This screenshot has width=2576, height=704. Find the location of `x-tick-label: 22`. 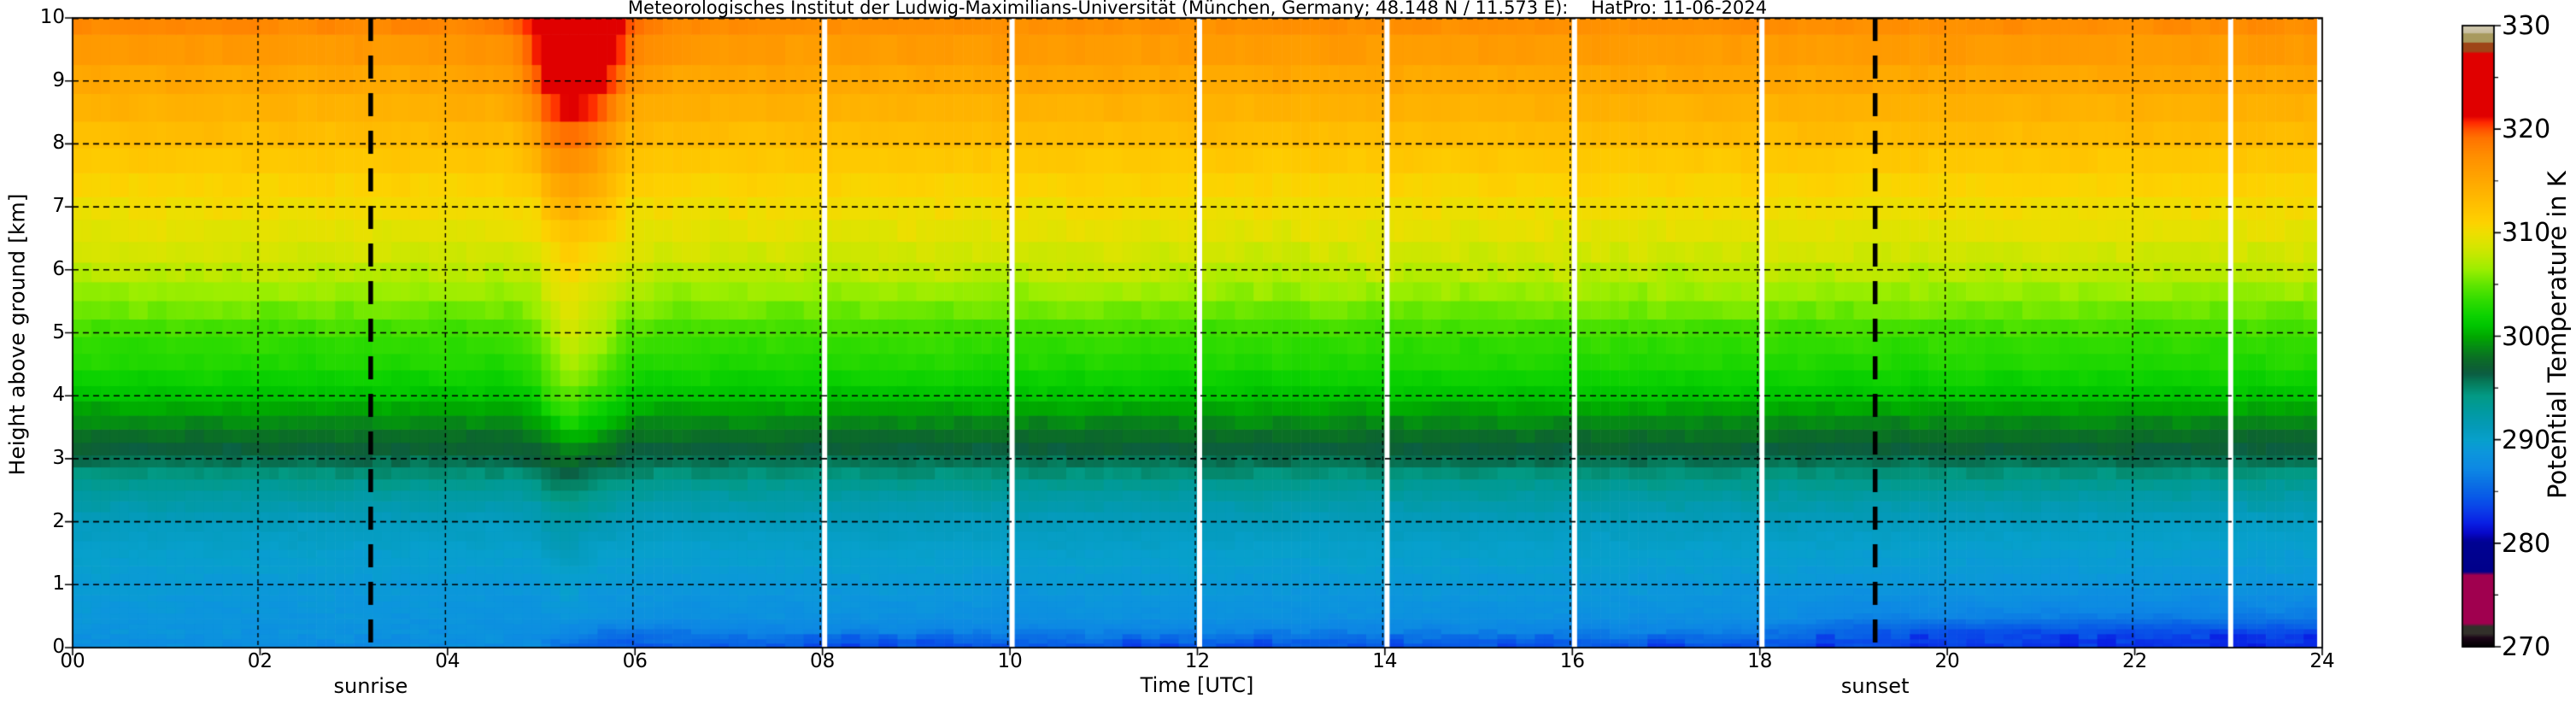

x-tick-label: 22 is located at coordinates (2134, 661).